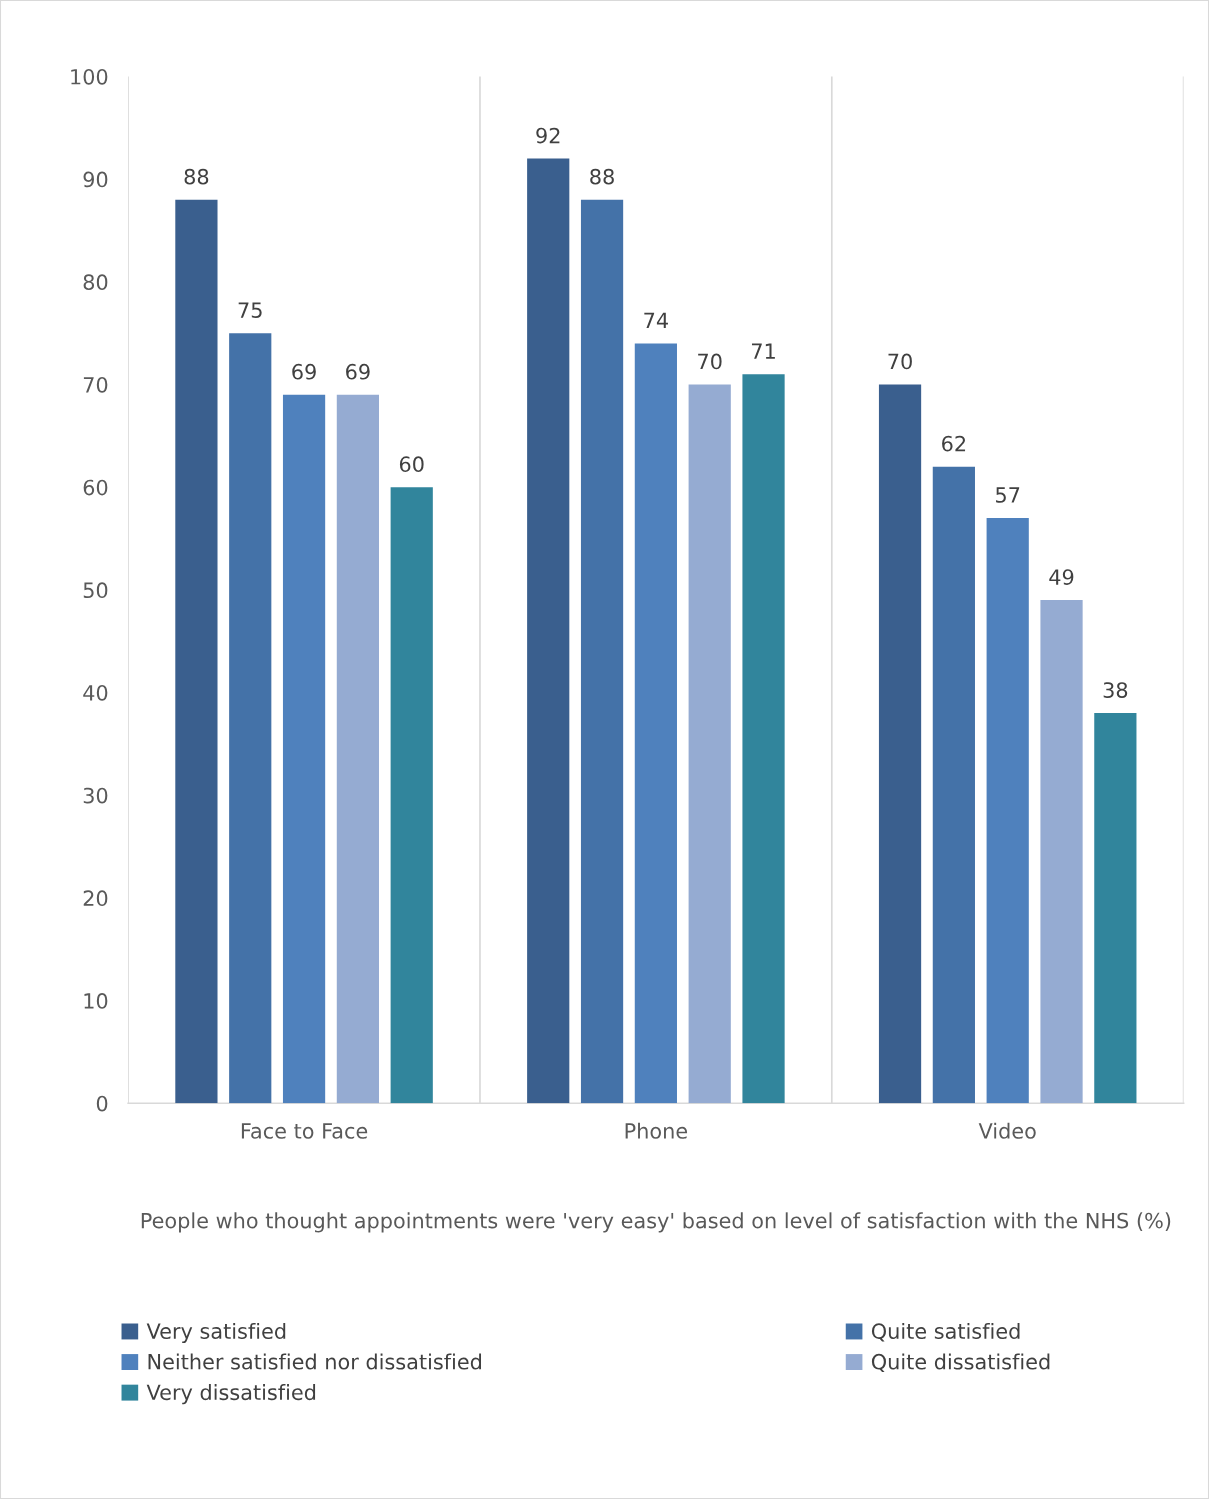  What do you see at coordinates (960, 1362) in the screenshot?
I see `legend-label: Quite dissatisfied` at bounding box center [960, 1362].